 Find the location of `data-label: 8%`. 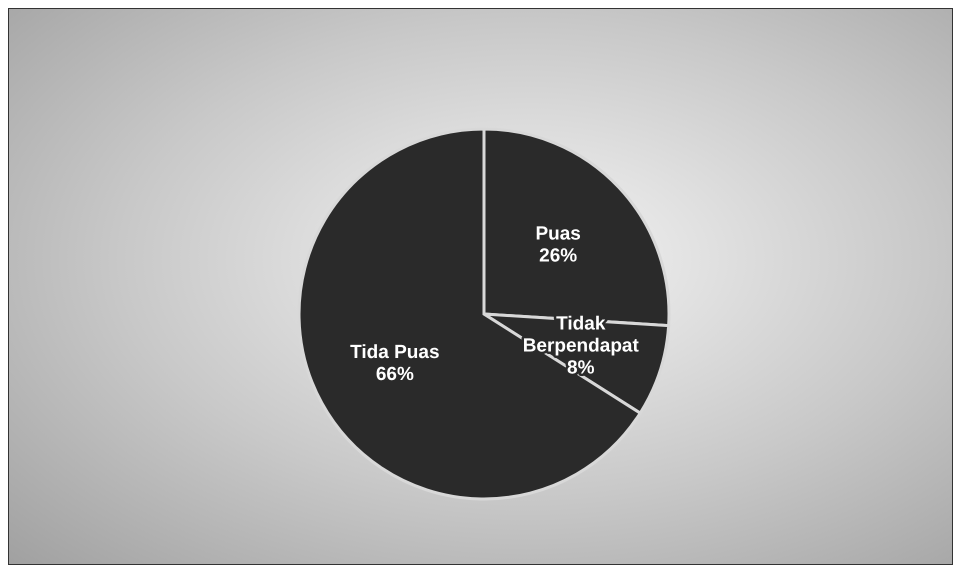

data-label: 8% is located at coordinates (581, 367).